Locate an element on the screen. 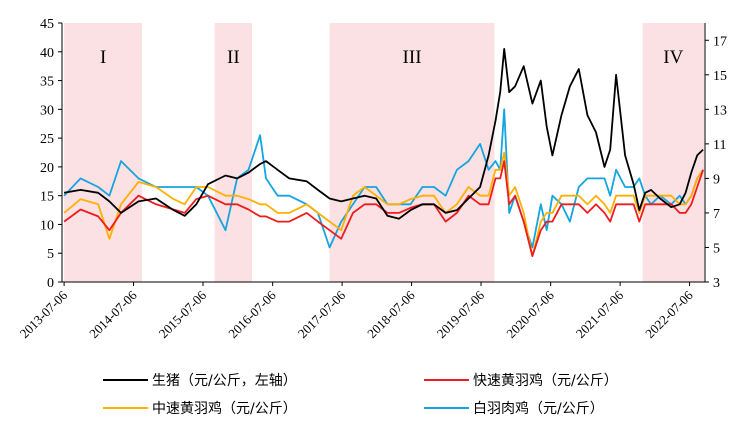 The height and width of the screenshot is (429, 755). right-tick-label: 17 is located at coordinates (720, 41).